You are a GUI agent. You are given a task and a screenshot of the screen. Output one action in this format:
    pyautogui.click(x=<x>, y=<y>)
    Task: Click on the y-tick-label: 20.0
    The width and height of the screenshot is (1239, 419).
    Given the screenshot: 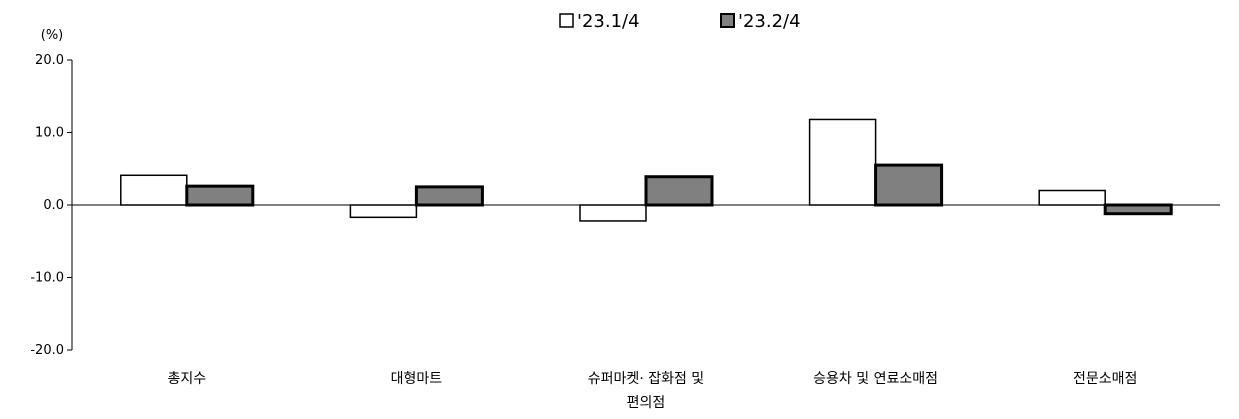 What is the action you would take?
    pyautogui.click(x=49, y=60)
    